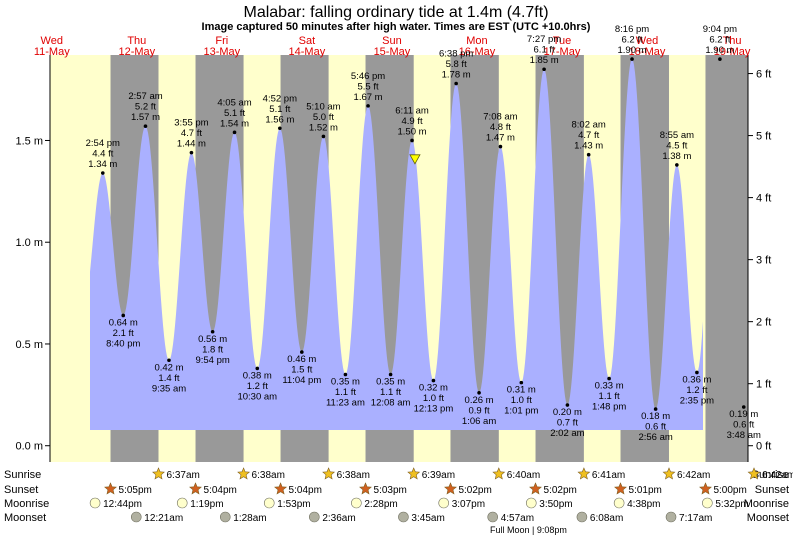 The width and height of the screenshot is (793, 538). What do you see at coordinates (212, 339) in the screenshot?
I see `tide-label: 0.56 m` at bounding box center [212, 339].